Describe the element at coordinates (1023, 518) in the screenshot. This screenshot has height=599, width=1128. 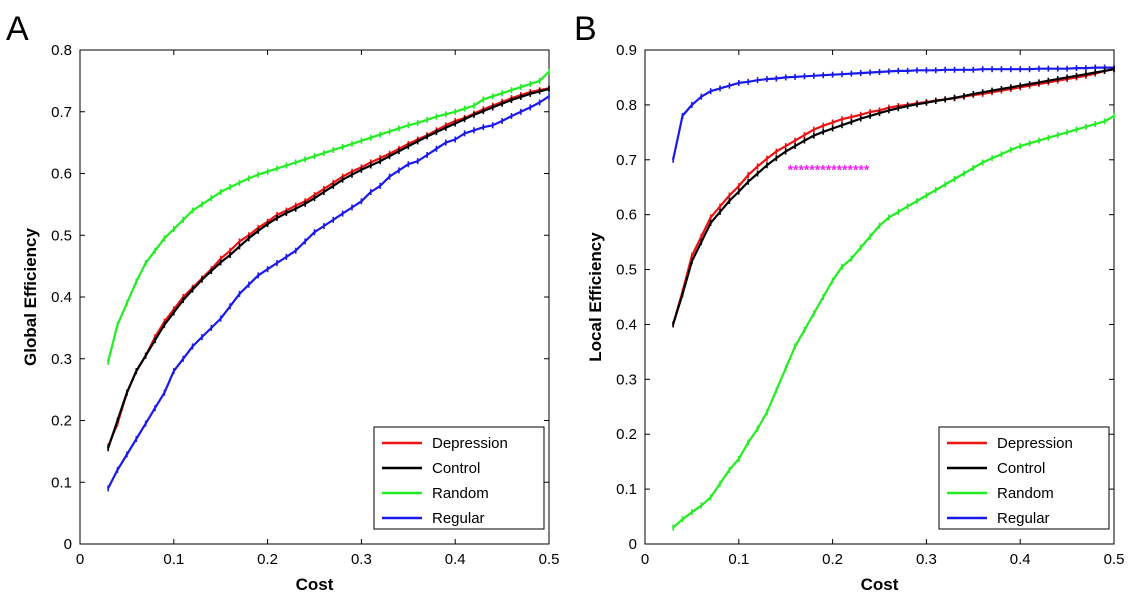
I see `panel-b-legend-label-regular: Regular` at that location.